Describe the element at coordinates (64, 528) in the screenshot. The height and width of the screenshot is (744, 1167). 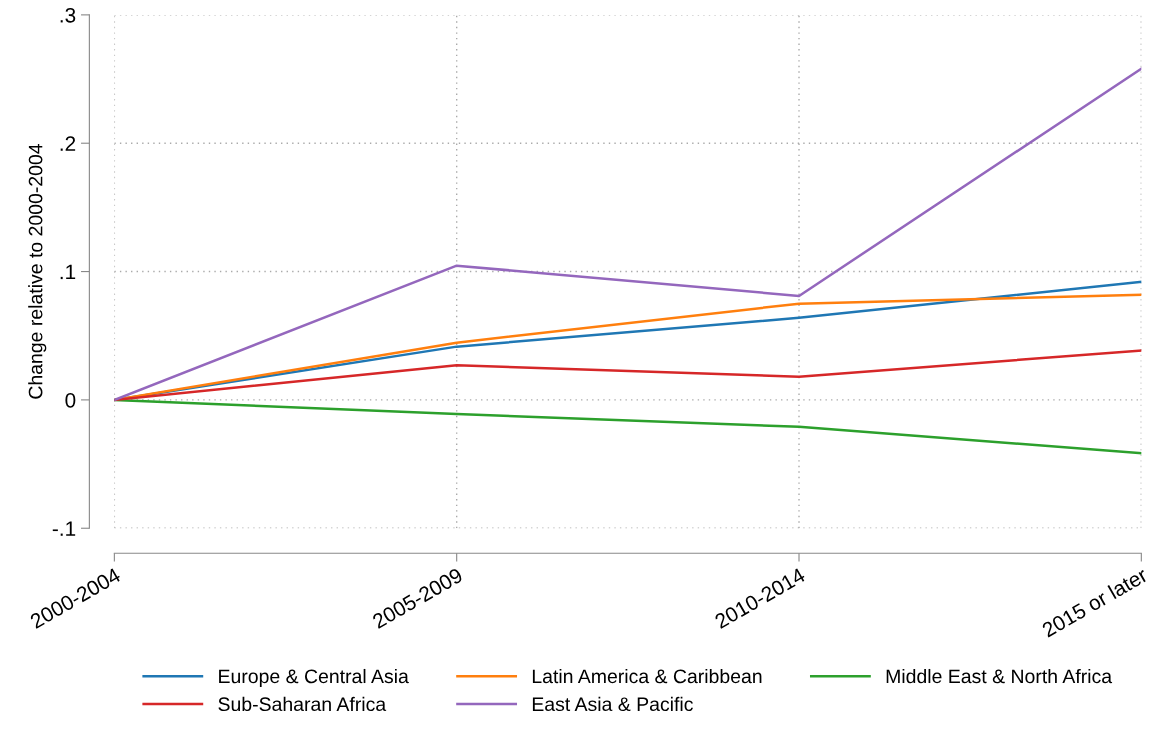
I see `y-tick-label: -.1` at that location.